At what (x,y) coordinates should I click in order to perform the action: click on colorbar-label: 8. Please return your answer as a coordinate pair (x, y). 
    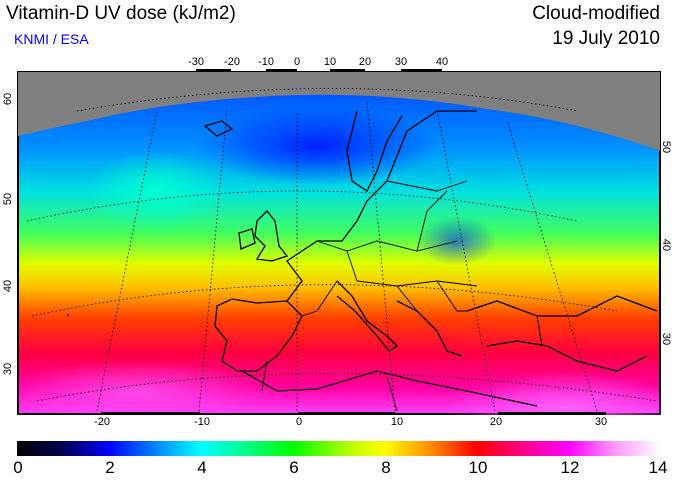
    Looking at the image, I should click on (386, 467).